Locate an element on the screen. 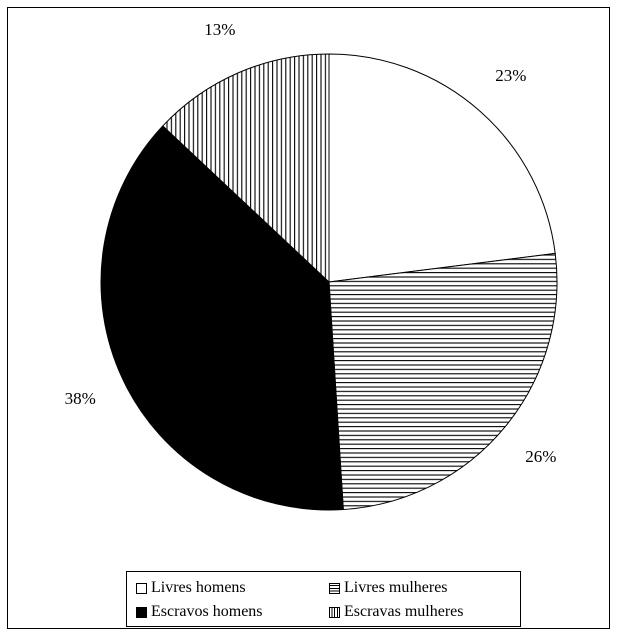 This screenshot has height=637, width=621. data-label-escravas-mulheres: 13% is located at coordinates (220, 29).